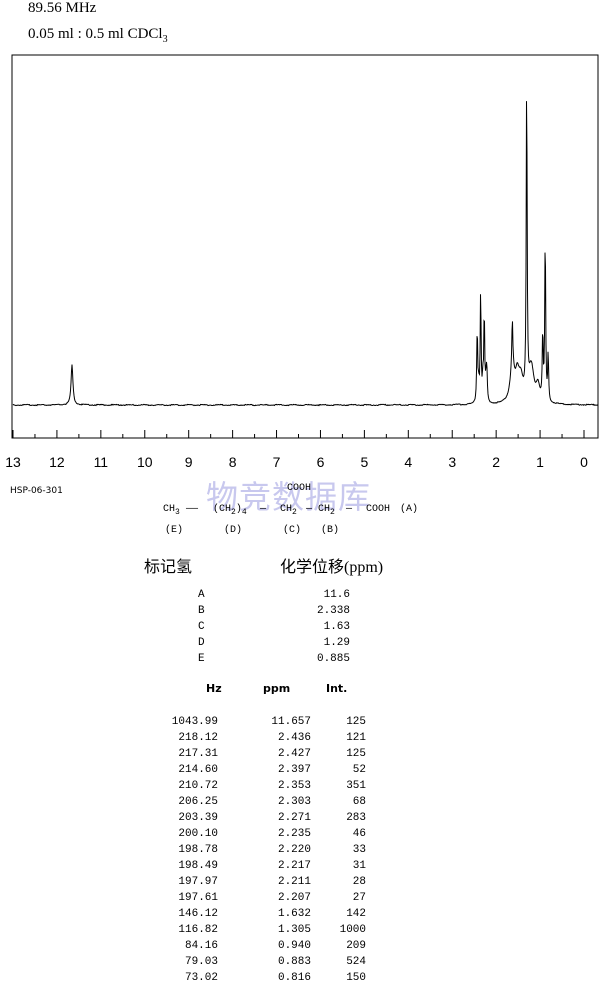 The height and width of the screenshot is (992, 609). Describe the element at coordinates (289, 497) in the screenshot. I see `watermark: 物竞数据库` at that location.